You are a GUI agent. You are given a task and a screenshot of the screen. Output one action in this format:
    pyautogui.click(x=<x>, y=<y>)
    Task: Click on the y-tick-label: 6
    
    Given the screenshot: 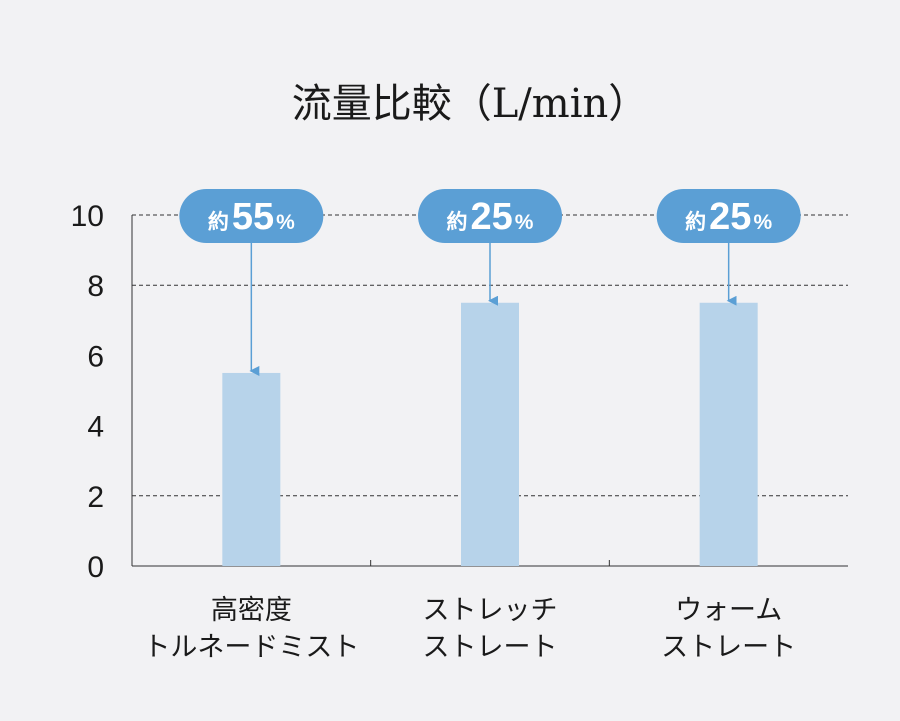 What is the action you would take?
    pyautogui.click(x=95, y=356)
    